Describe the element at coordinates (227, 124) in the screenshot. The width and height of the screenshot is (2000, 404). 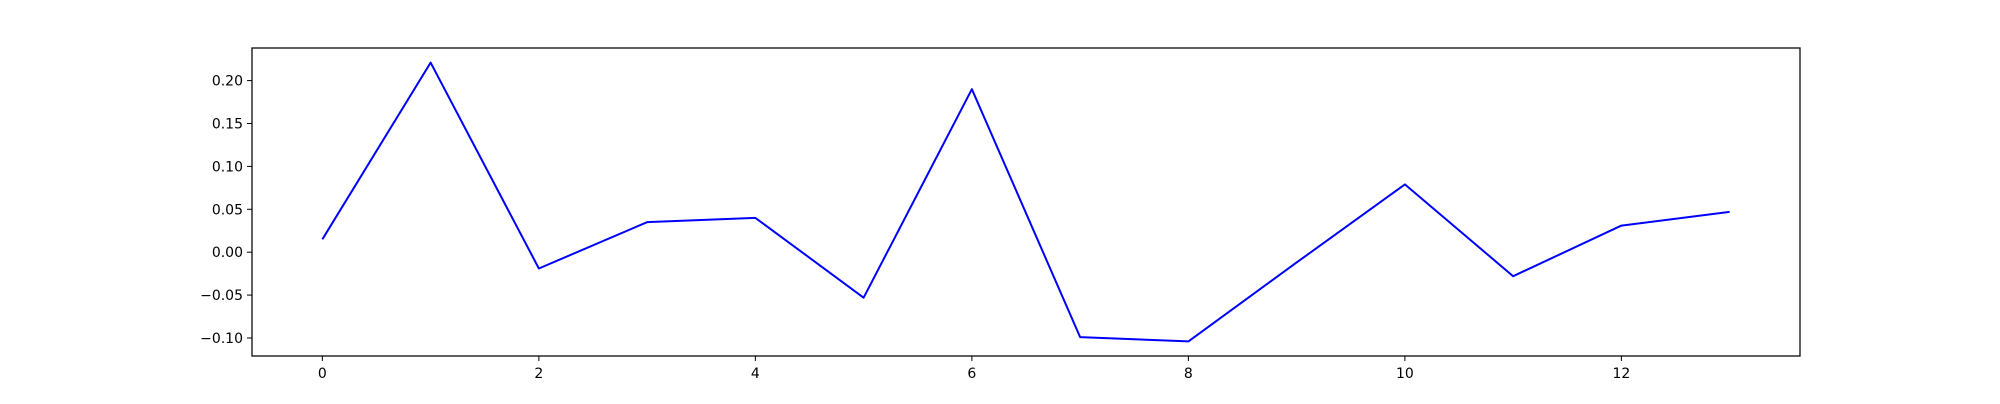
I see `y-tick-label: 0.15` at that location.